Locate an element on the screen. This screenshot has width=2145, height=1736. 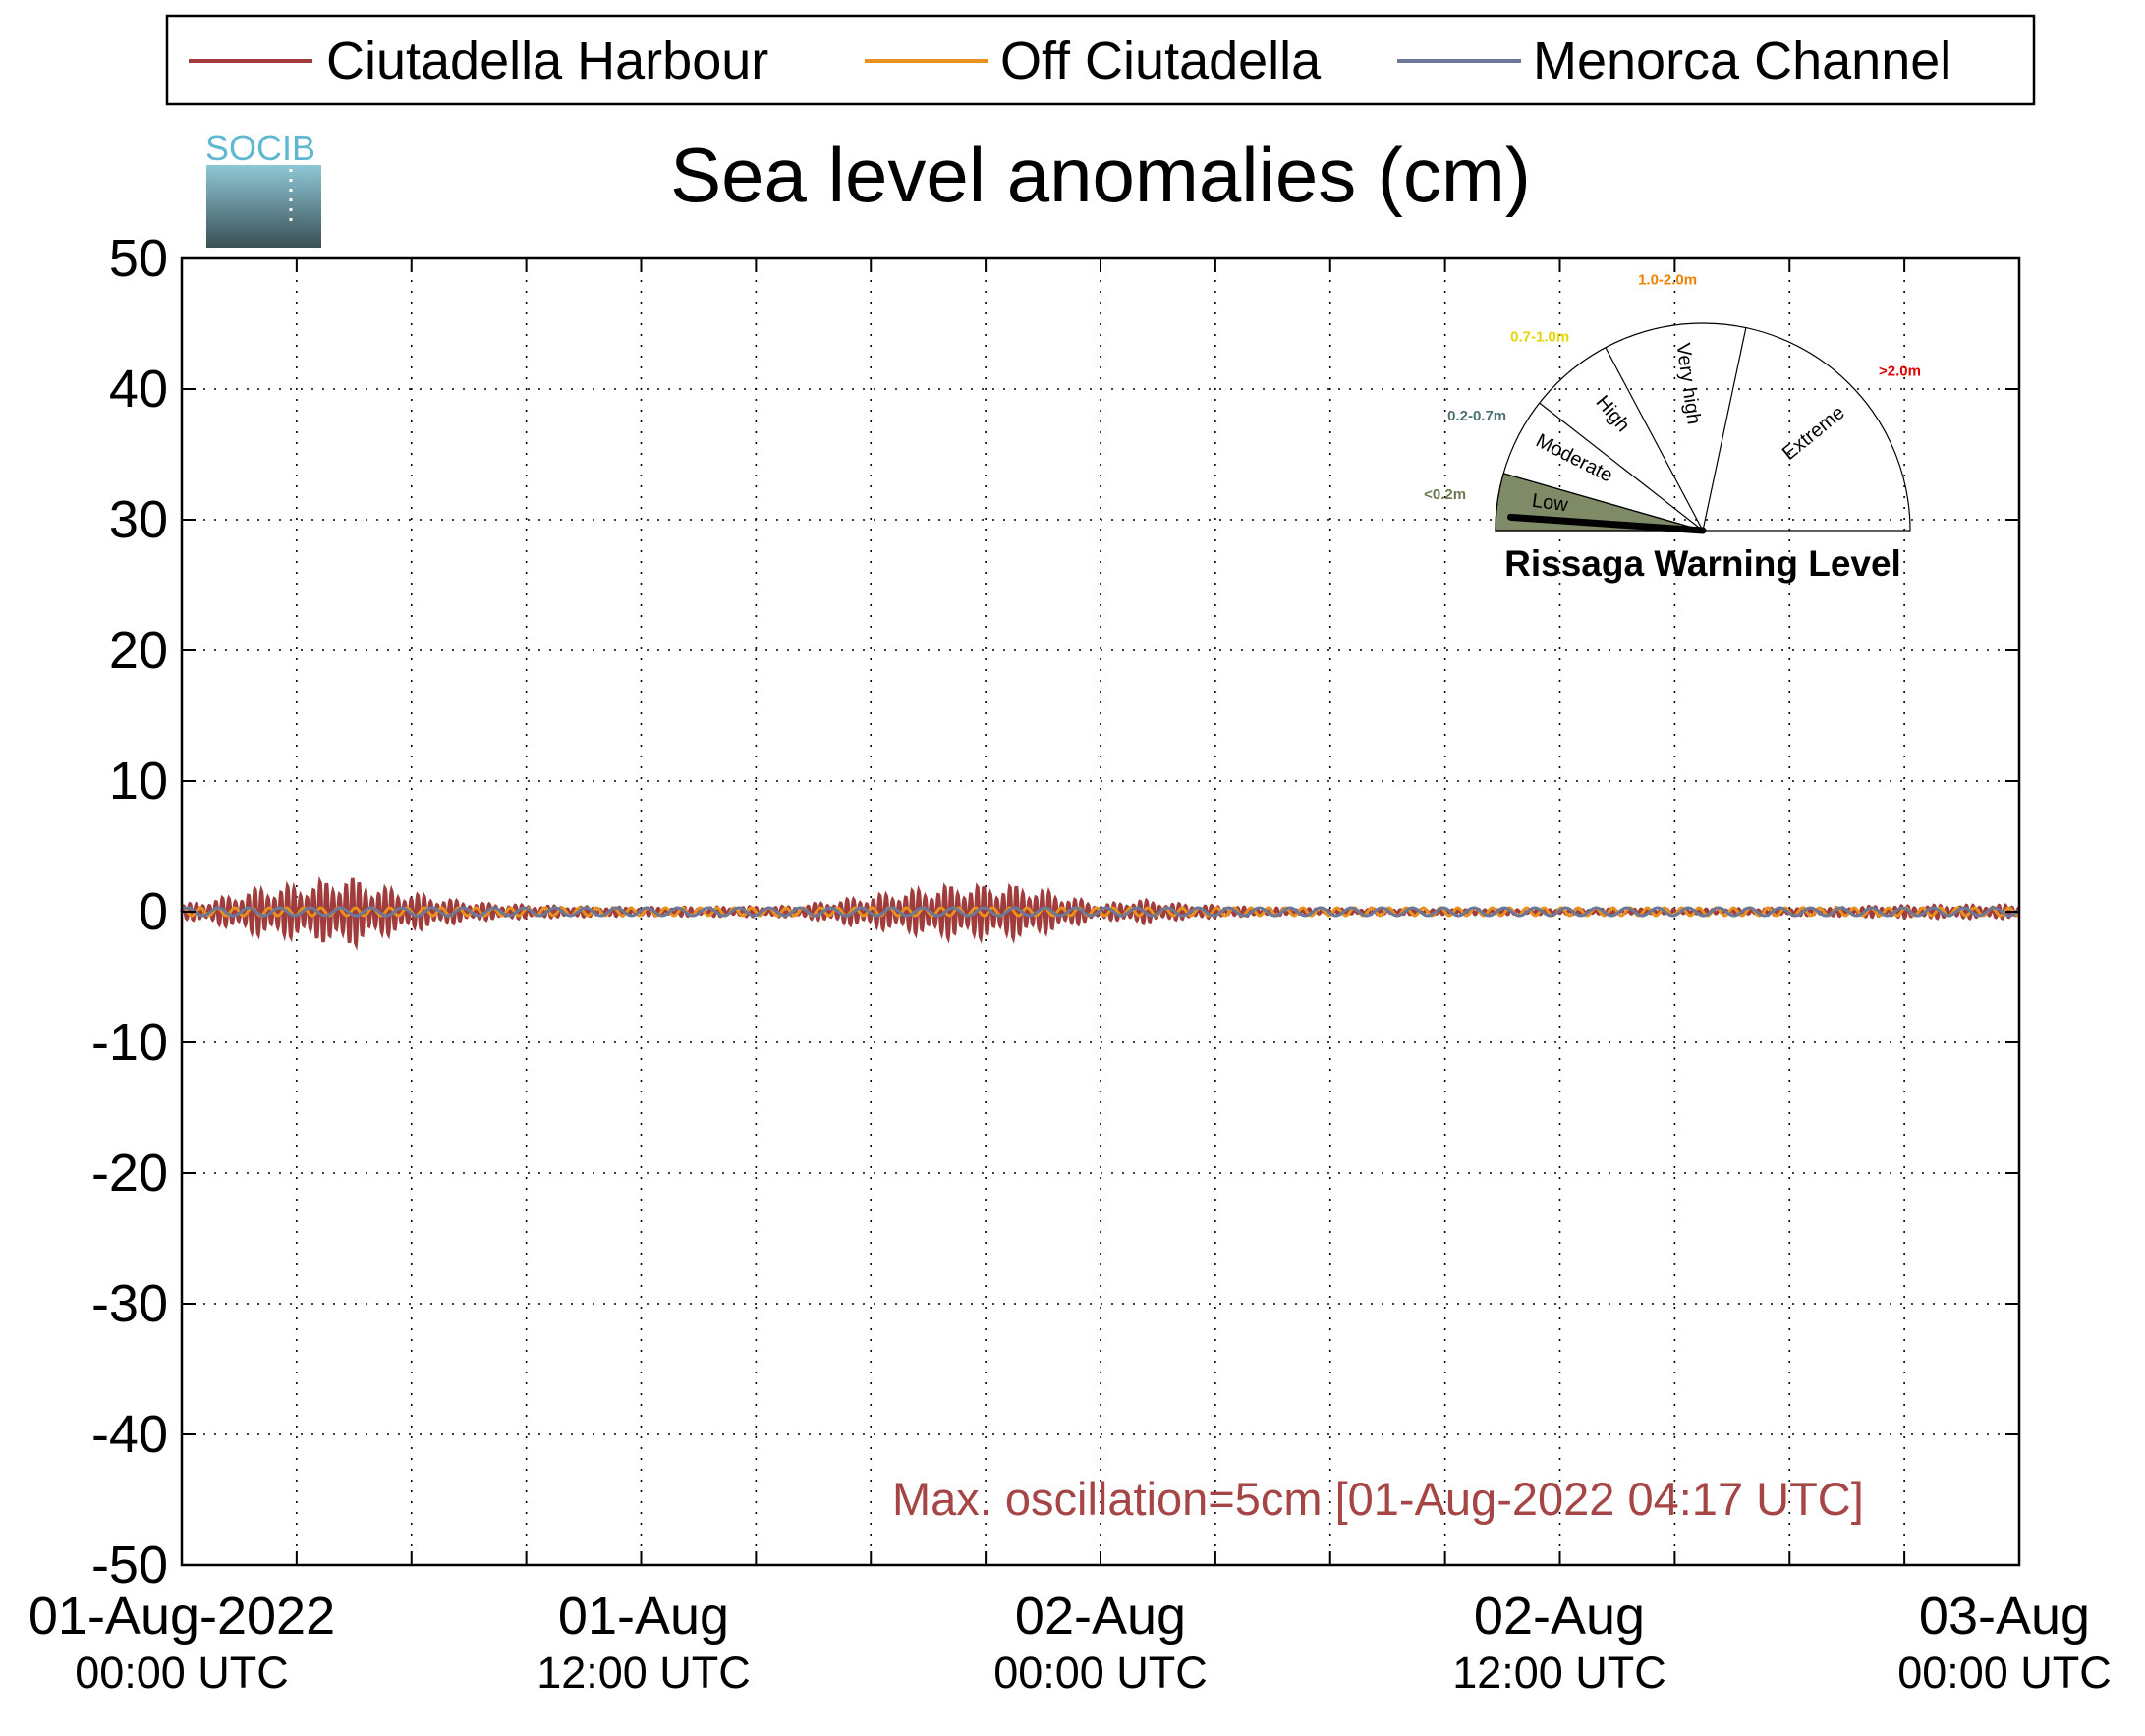
socib-logo: SOCIB is located at coordinates (263, 188).